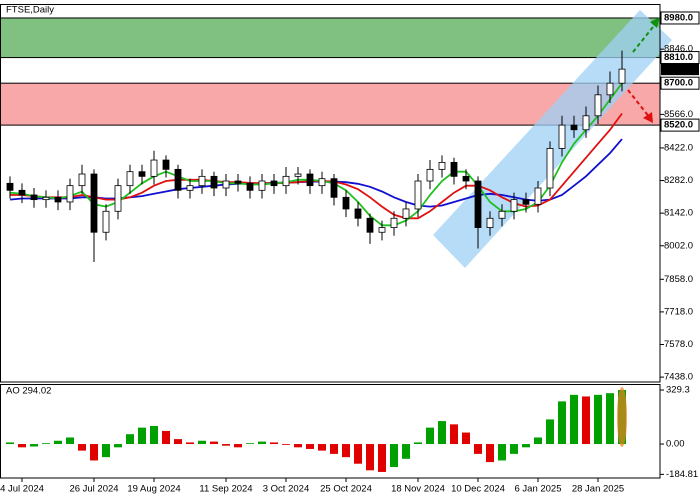 The width and height of the screenshot is (700, 500). What do you see at coordinates (418, 489) in the screenshot?
I see `x-tick-label: 18 Nov 2024` at bounding box center [418, 489].